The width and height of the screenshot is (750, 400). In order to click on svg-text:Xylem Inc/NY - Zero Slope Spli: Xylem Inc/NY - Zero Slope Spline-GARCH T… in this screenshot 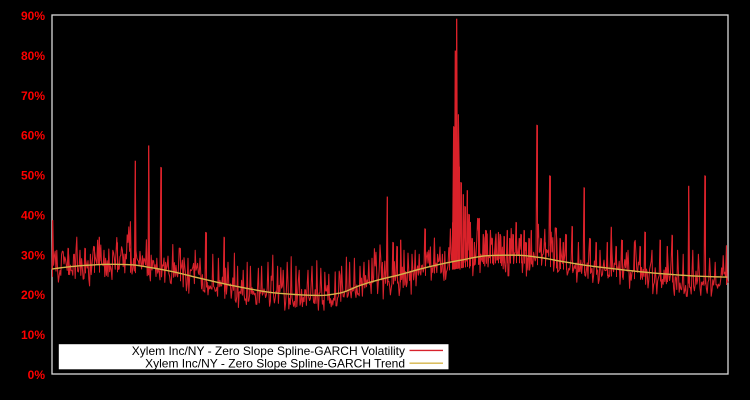, I will do `click(275, 363)`.